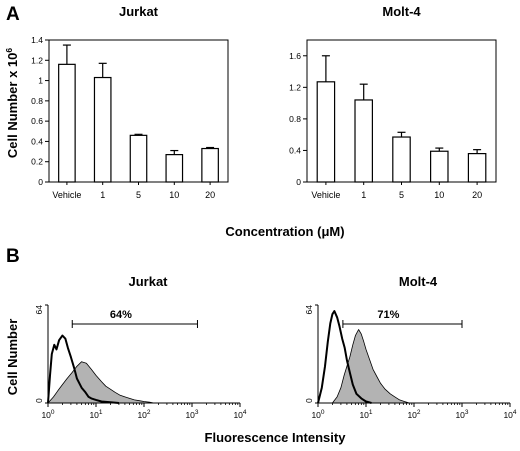 This screenshot has width=520, height=451. What do you see at coordinates (13, 14) in the screenshot?
I see `panel-label-a: A` at bounding box center [13, 14].